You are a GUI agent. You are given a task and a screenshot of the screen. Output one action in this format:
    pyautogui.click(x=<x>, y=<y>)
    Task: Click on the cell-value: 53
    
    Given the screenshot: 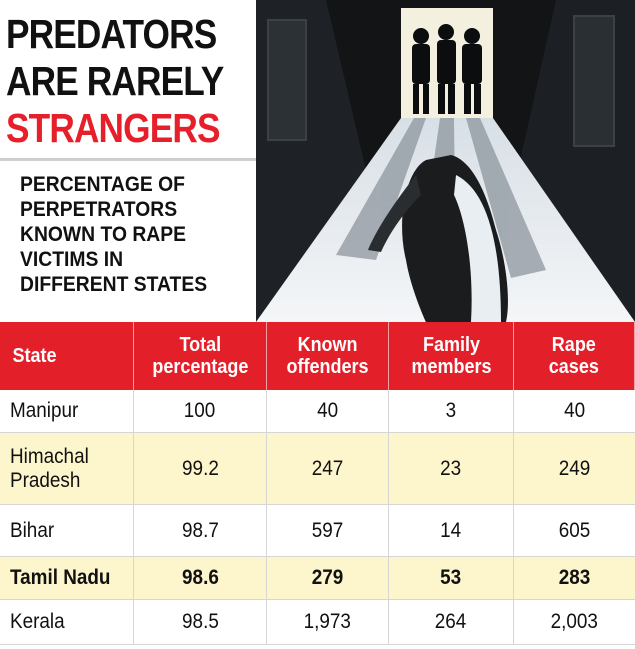 What is the action you would take?
    pyautogui.click(x=451, y=577)
    